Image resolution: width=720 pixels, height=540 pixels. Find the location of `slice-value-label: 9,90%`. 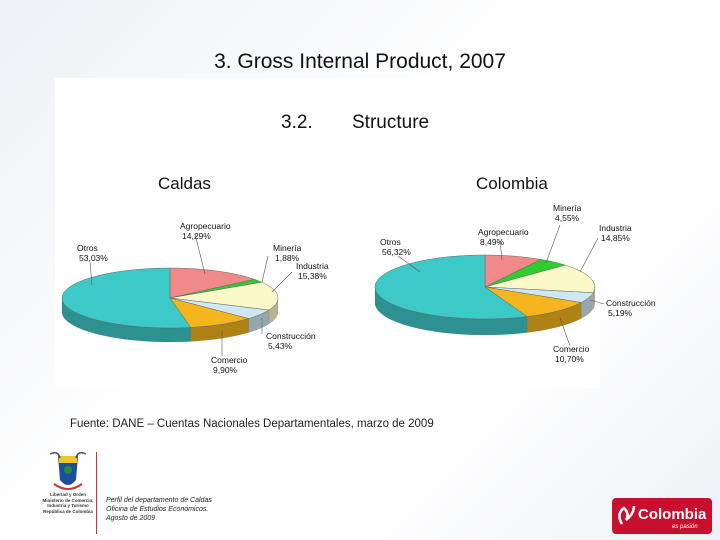

slice-value-label: 9,90% is located at coordinates (225, 370).